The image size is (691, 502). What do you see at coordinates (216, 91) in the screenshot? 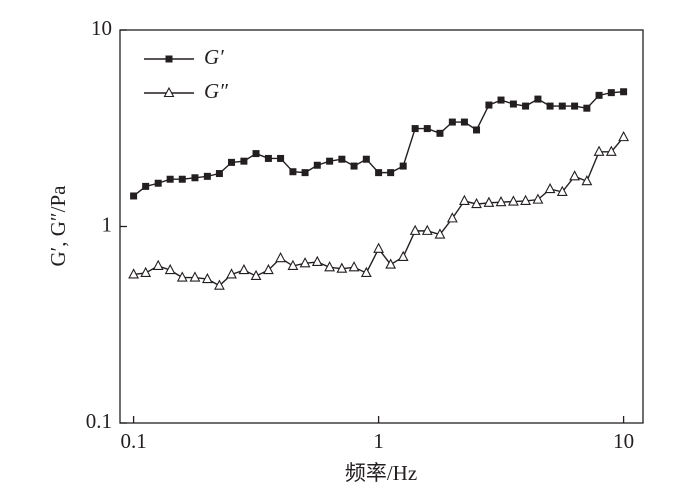
I see `legend-label: G″` at bounding box center [216, 91].